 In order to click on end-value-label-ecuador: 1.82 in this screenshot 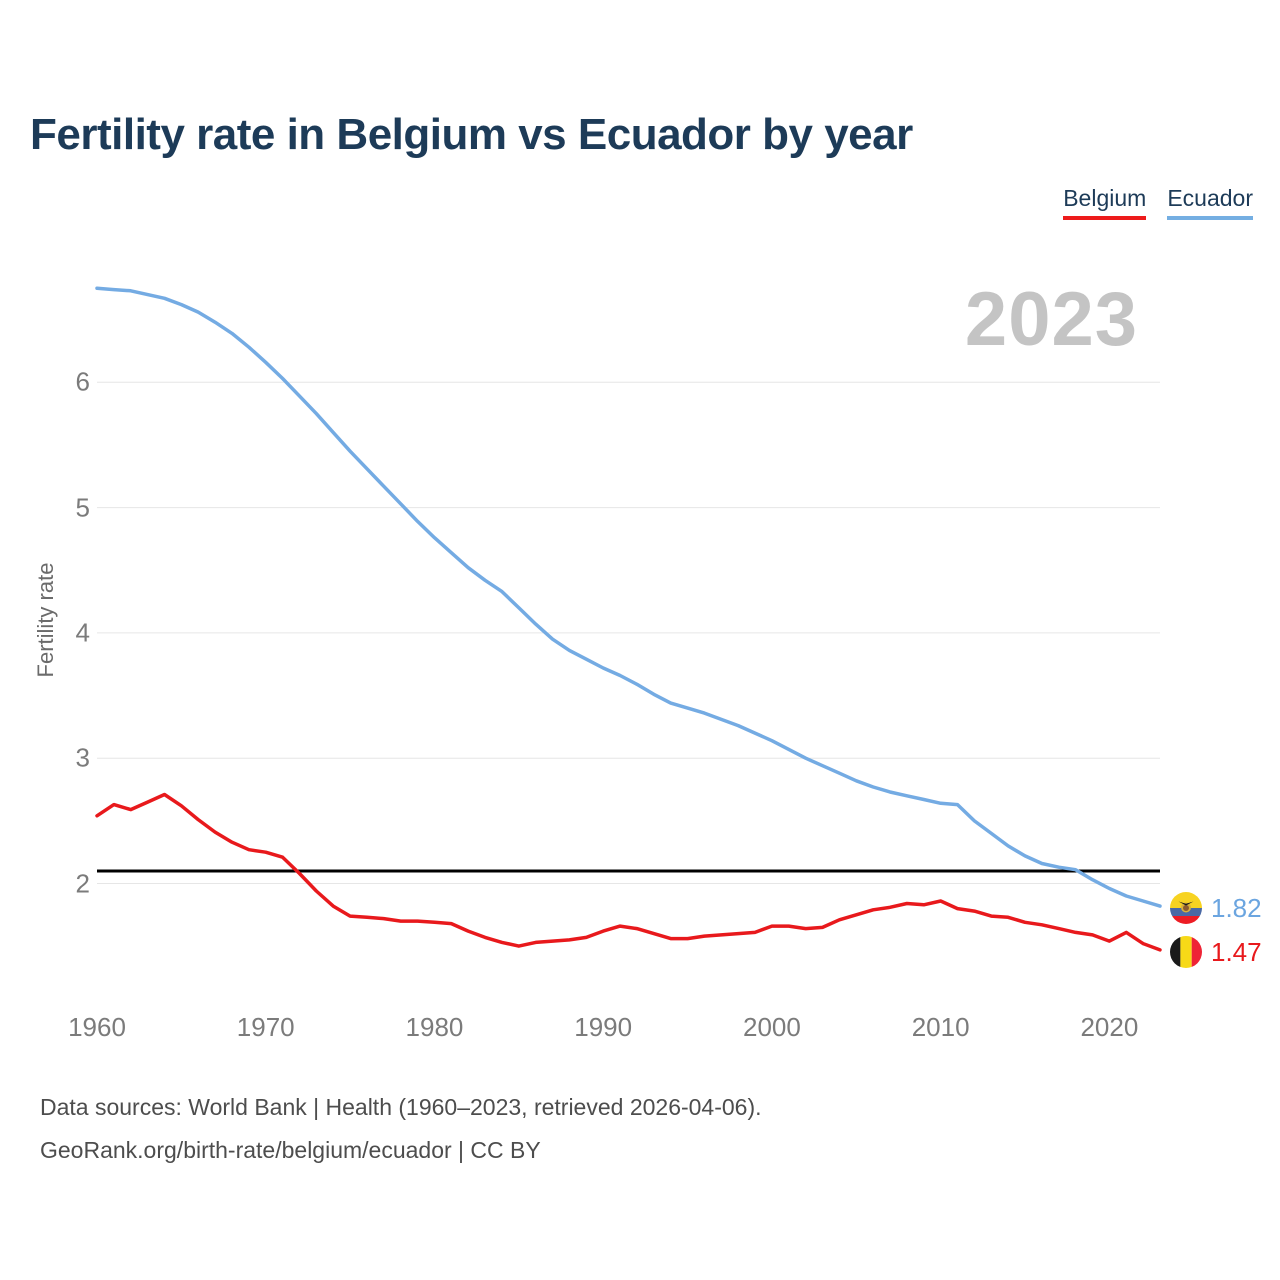, I will do `click(1236, 907)`.